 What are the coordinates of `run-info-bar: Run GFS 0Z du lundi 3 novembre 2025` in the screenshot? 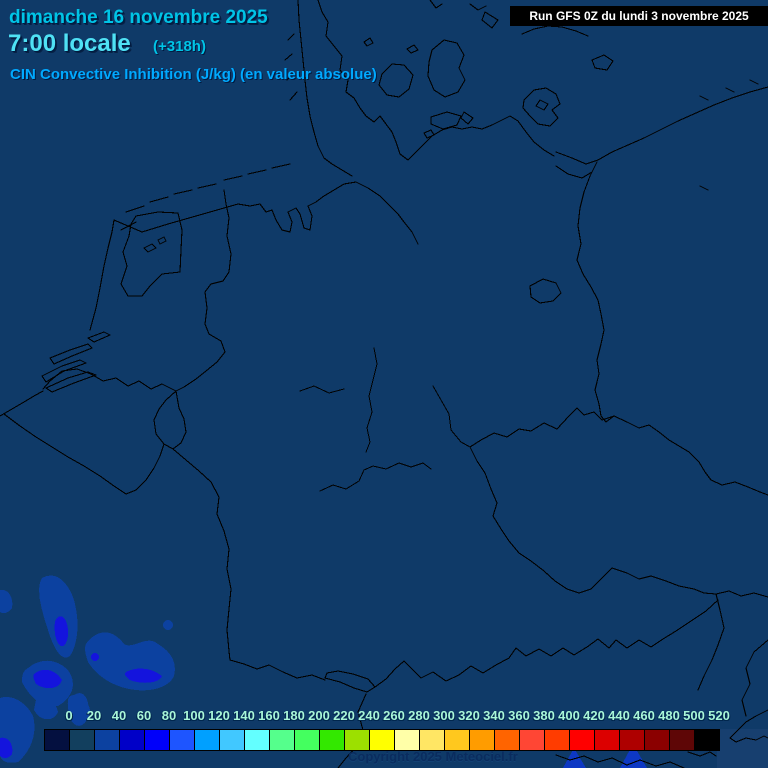 It's located at (639, 16).